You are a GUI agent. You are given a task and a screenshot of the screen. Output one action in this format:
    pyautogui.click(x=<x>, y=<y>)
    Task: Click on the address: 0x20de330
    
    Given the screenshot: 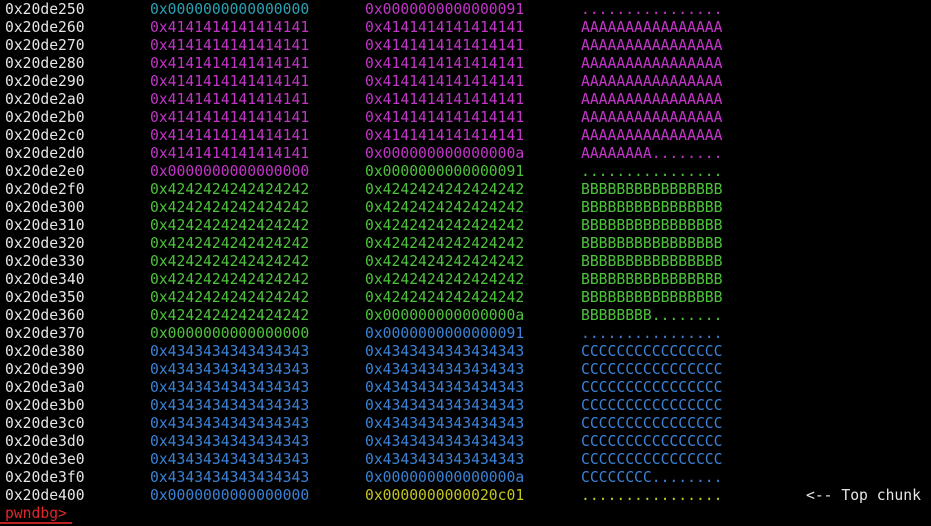 What is the action you would take?
    pyautogui.click(x=45, y=261)
    